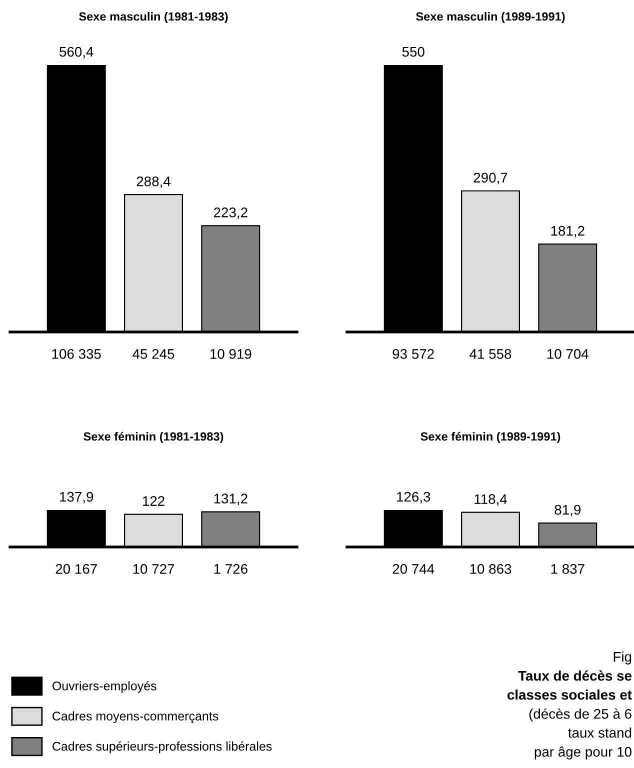 This screenshot has height=768, width=634. What do you see at coordinates (569, 695) in the screenshot?
I see `text: classes sociales et` at bounding box center [569, 695].